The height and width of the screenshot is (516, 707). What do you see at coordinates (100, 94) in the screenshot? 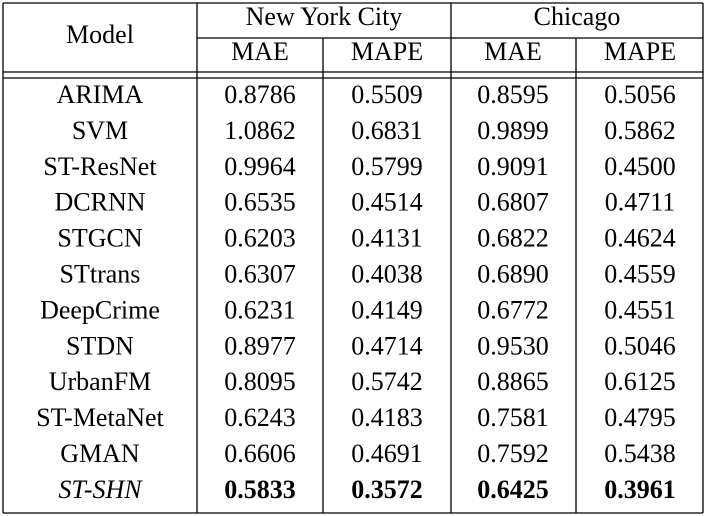
I see `row-model: ARIMA` at bounding box center [100, 94].